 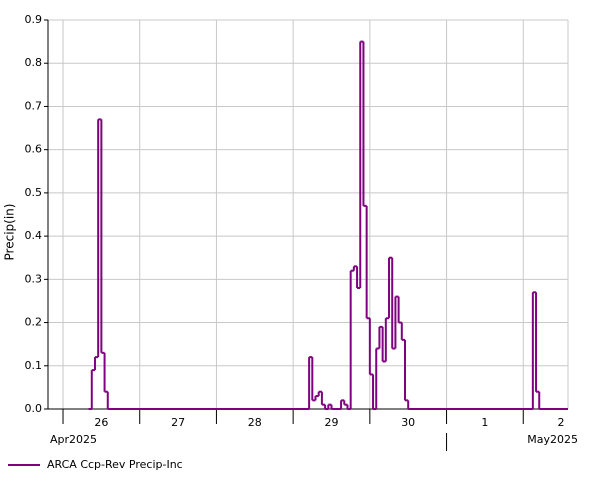 What do you see at coordinates (34, 322) in the screenshot?
I see `y-tick-label: 0.2` at bounding box center [34, 322].